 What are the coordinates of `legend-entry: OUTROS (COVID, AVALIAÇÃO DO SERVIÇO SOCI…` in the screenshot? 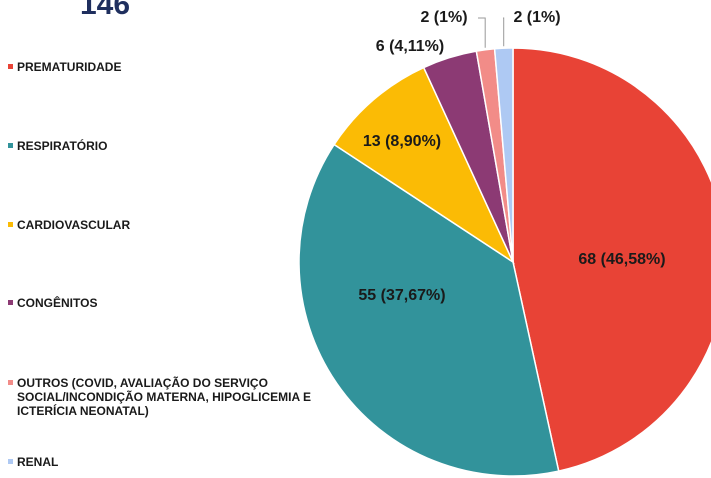 It's located at (172, 397).